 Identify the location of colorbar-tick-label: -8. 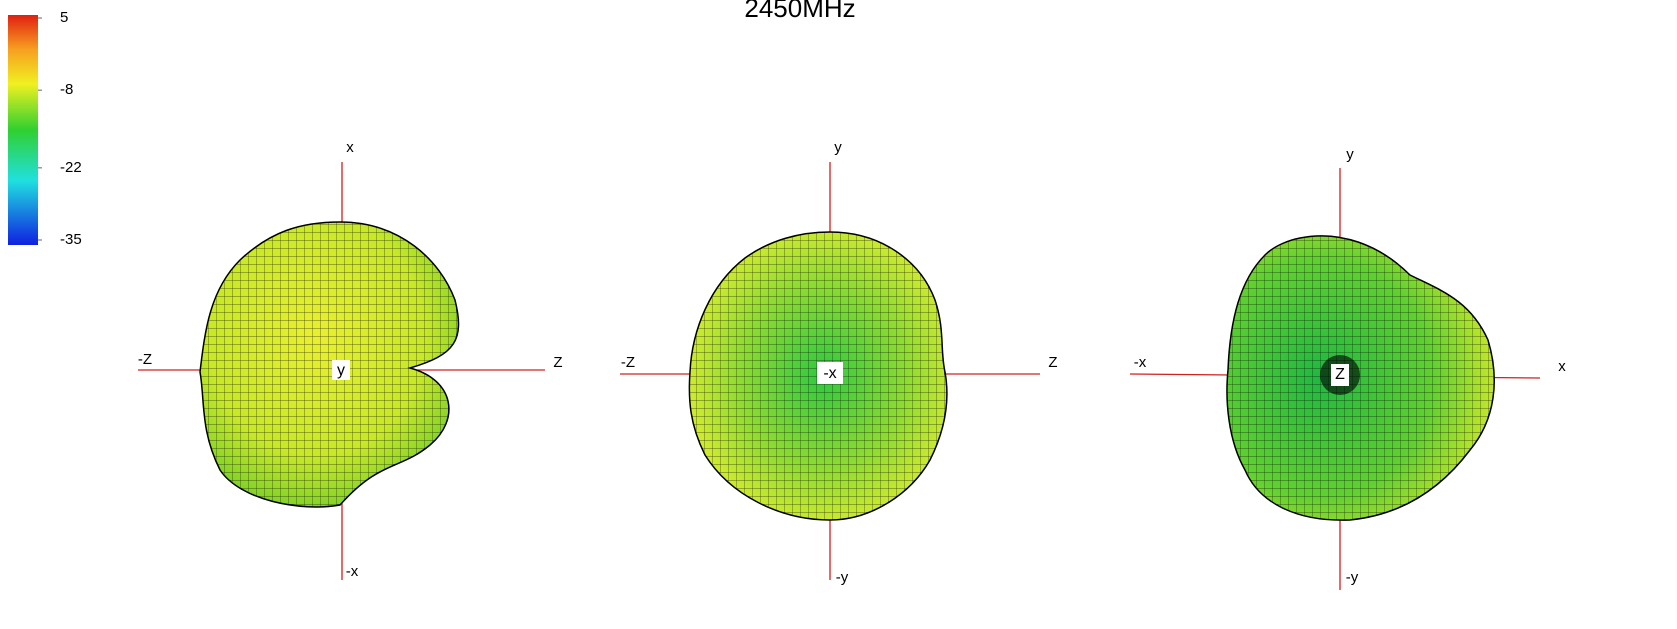
(66, 89).